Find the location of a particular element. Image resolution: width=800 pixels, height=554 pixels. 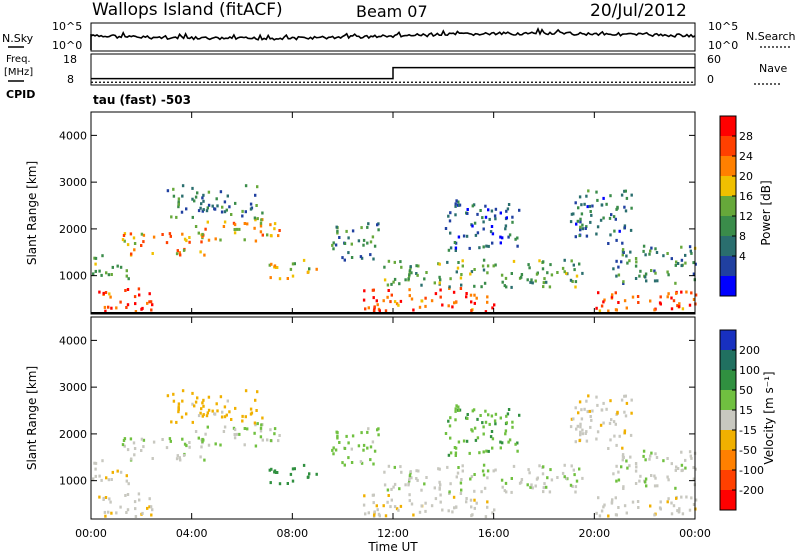

velocity-ylabel: Slant Range [km] is located at coordinates (32, 418).